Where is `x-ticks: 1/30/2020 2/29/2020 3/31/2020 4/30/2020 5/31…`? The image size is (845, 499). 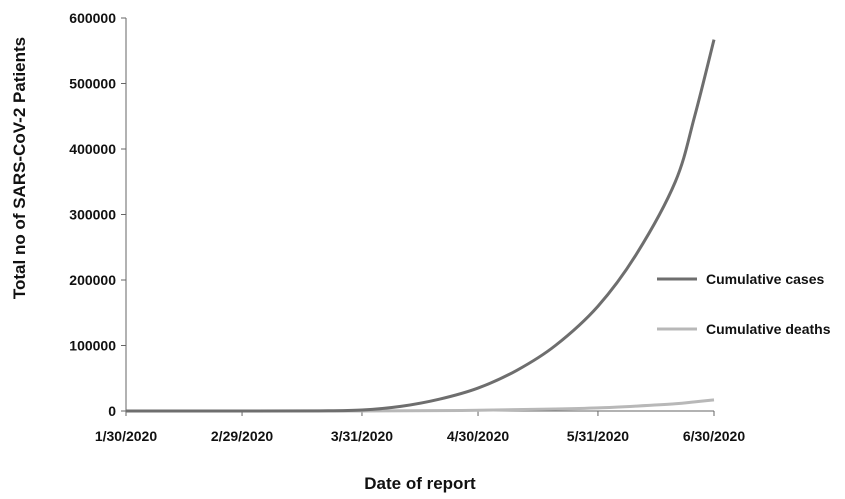
x-ticks: 1/30/2020 2/29/2020 3/31/2020 4/30/2020 5/31… is located at coordinates (420, 427).